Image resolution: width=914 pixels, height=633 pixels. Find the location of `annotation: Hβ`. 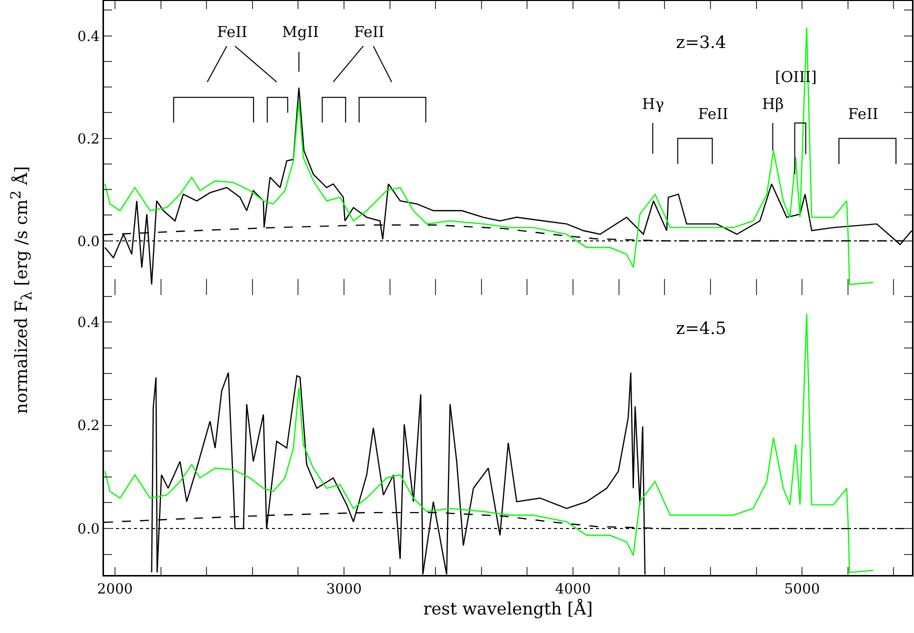

annotation: Hβ is located at coordinates (773, 104).